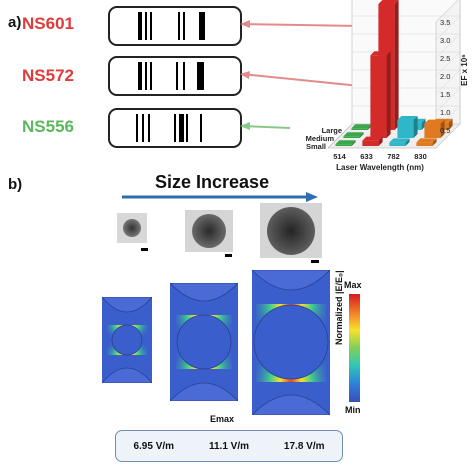 This screenshot has height=468, width=474. I want to click on tem-image-small, so click(132, 228).